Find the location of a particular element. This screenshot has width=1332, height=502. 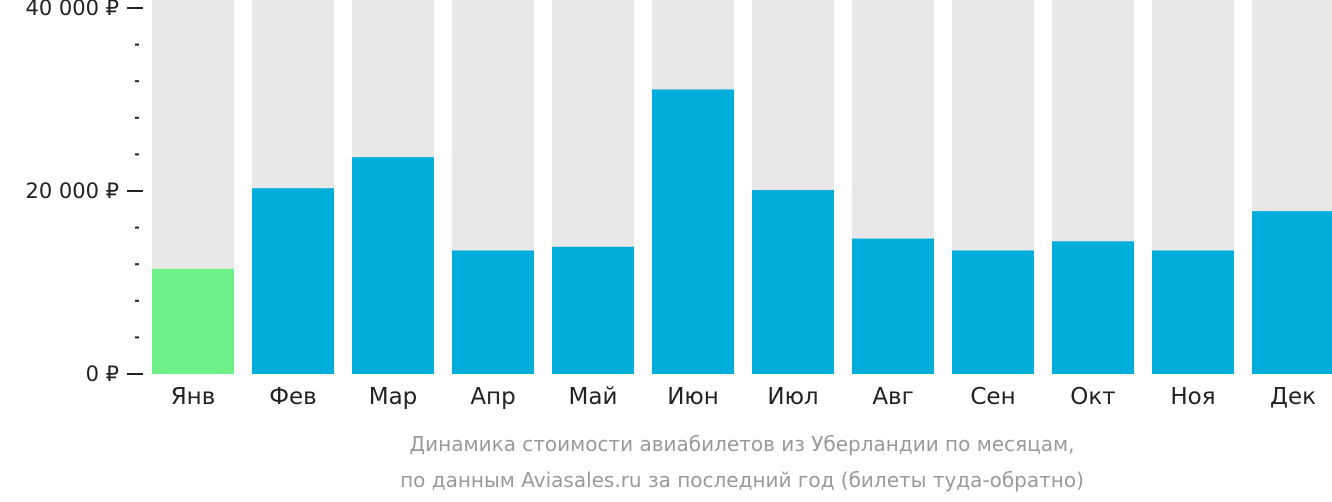

x-tick-label-9: Сен is located at coordinates (992, 397).